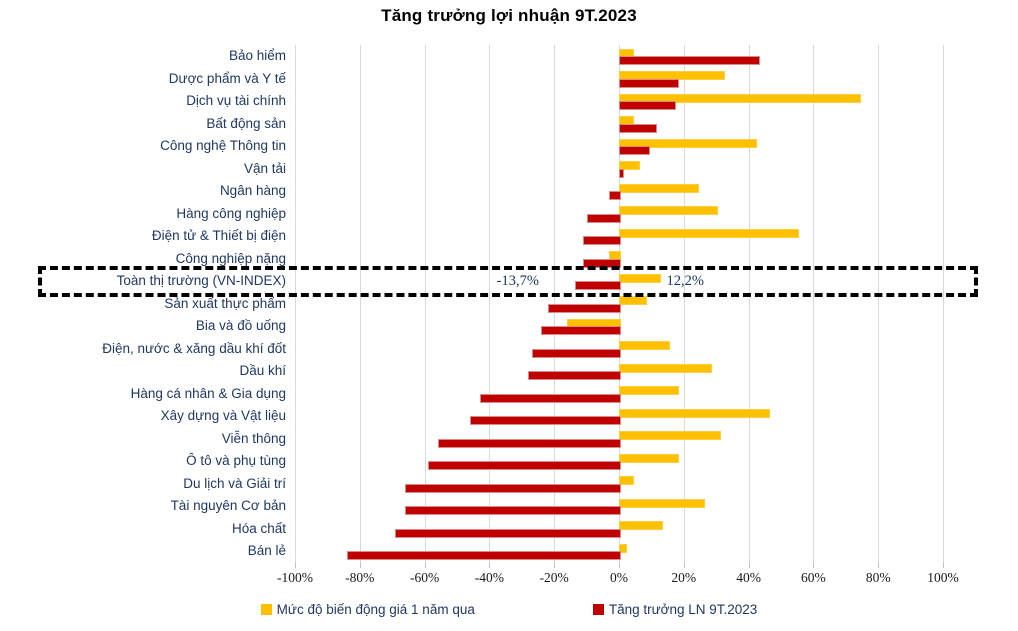 The height and width of the screenshot is (631, 1018). Describe the element at coordinates (208, 393) in the screenshot. I see `category-label: Hàng cá nhân & Gia dụng` at that location.